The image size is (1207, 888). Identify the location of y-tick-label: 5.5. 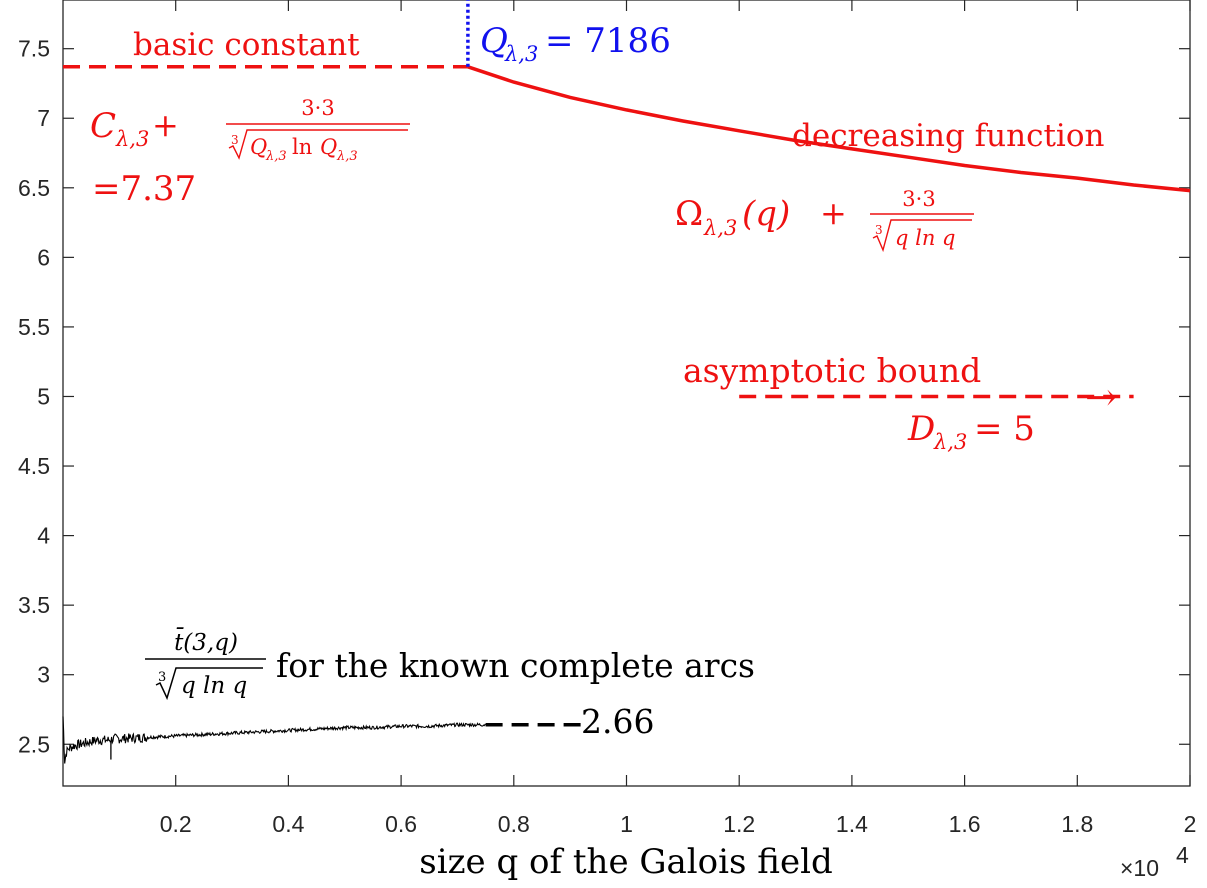
(34, 327).